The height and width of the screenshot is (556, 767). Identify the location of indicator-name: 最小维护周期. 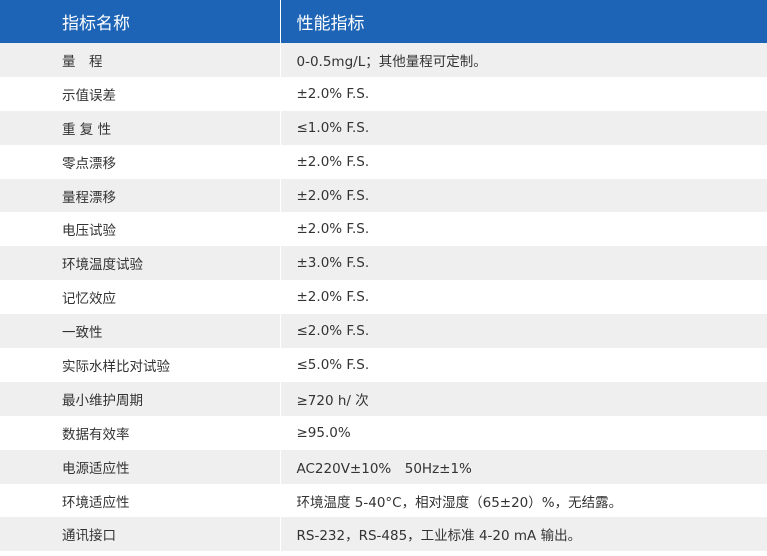
(140, 398).